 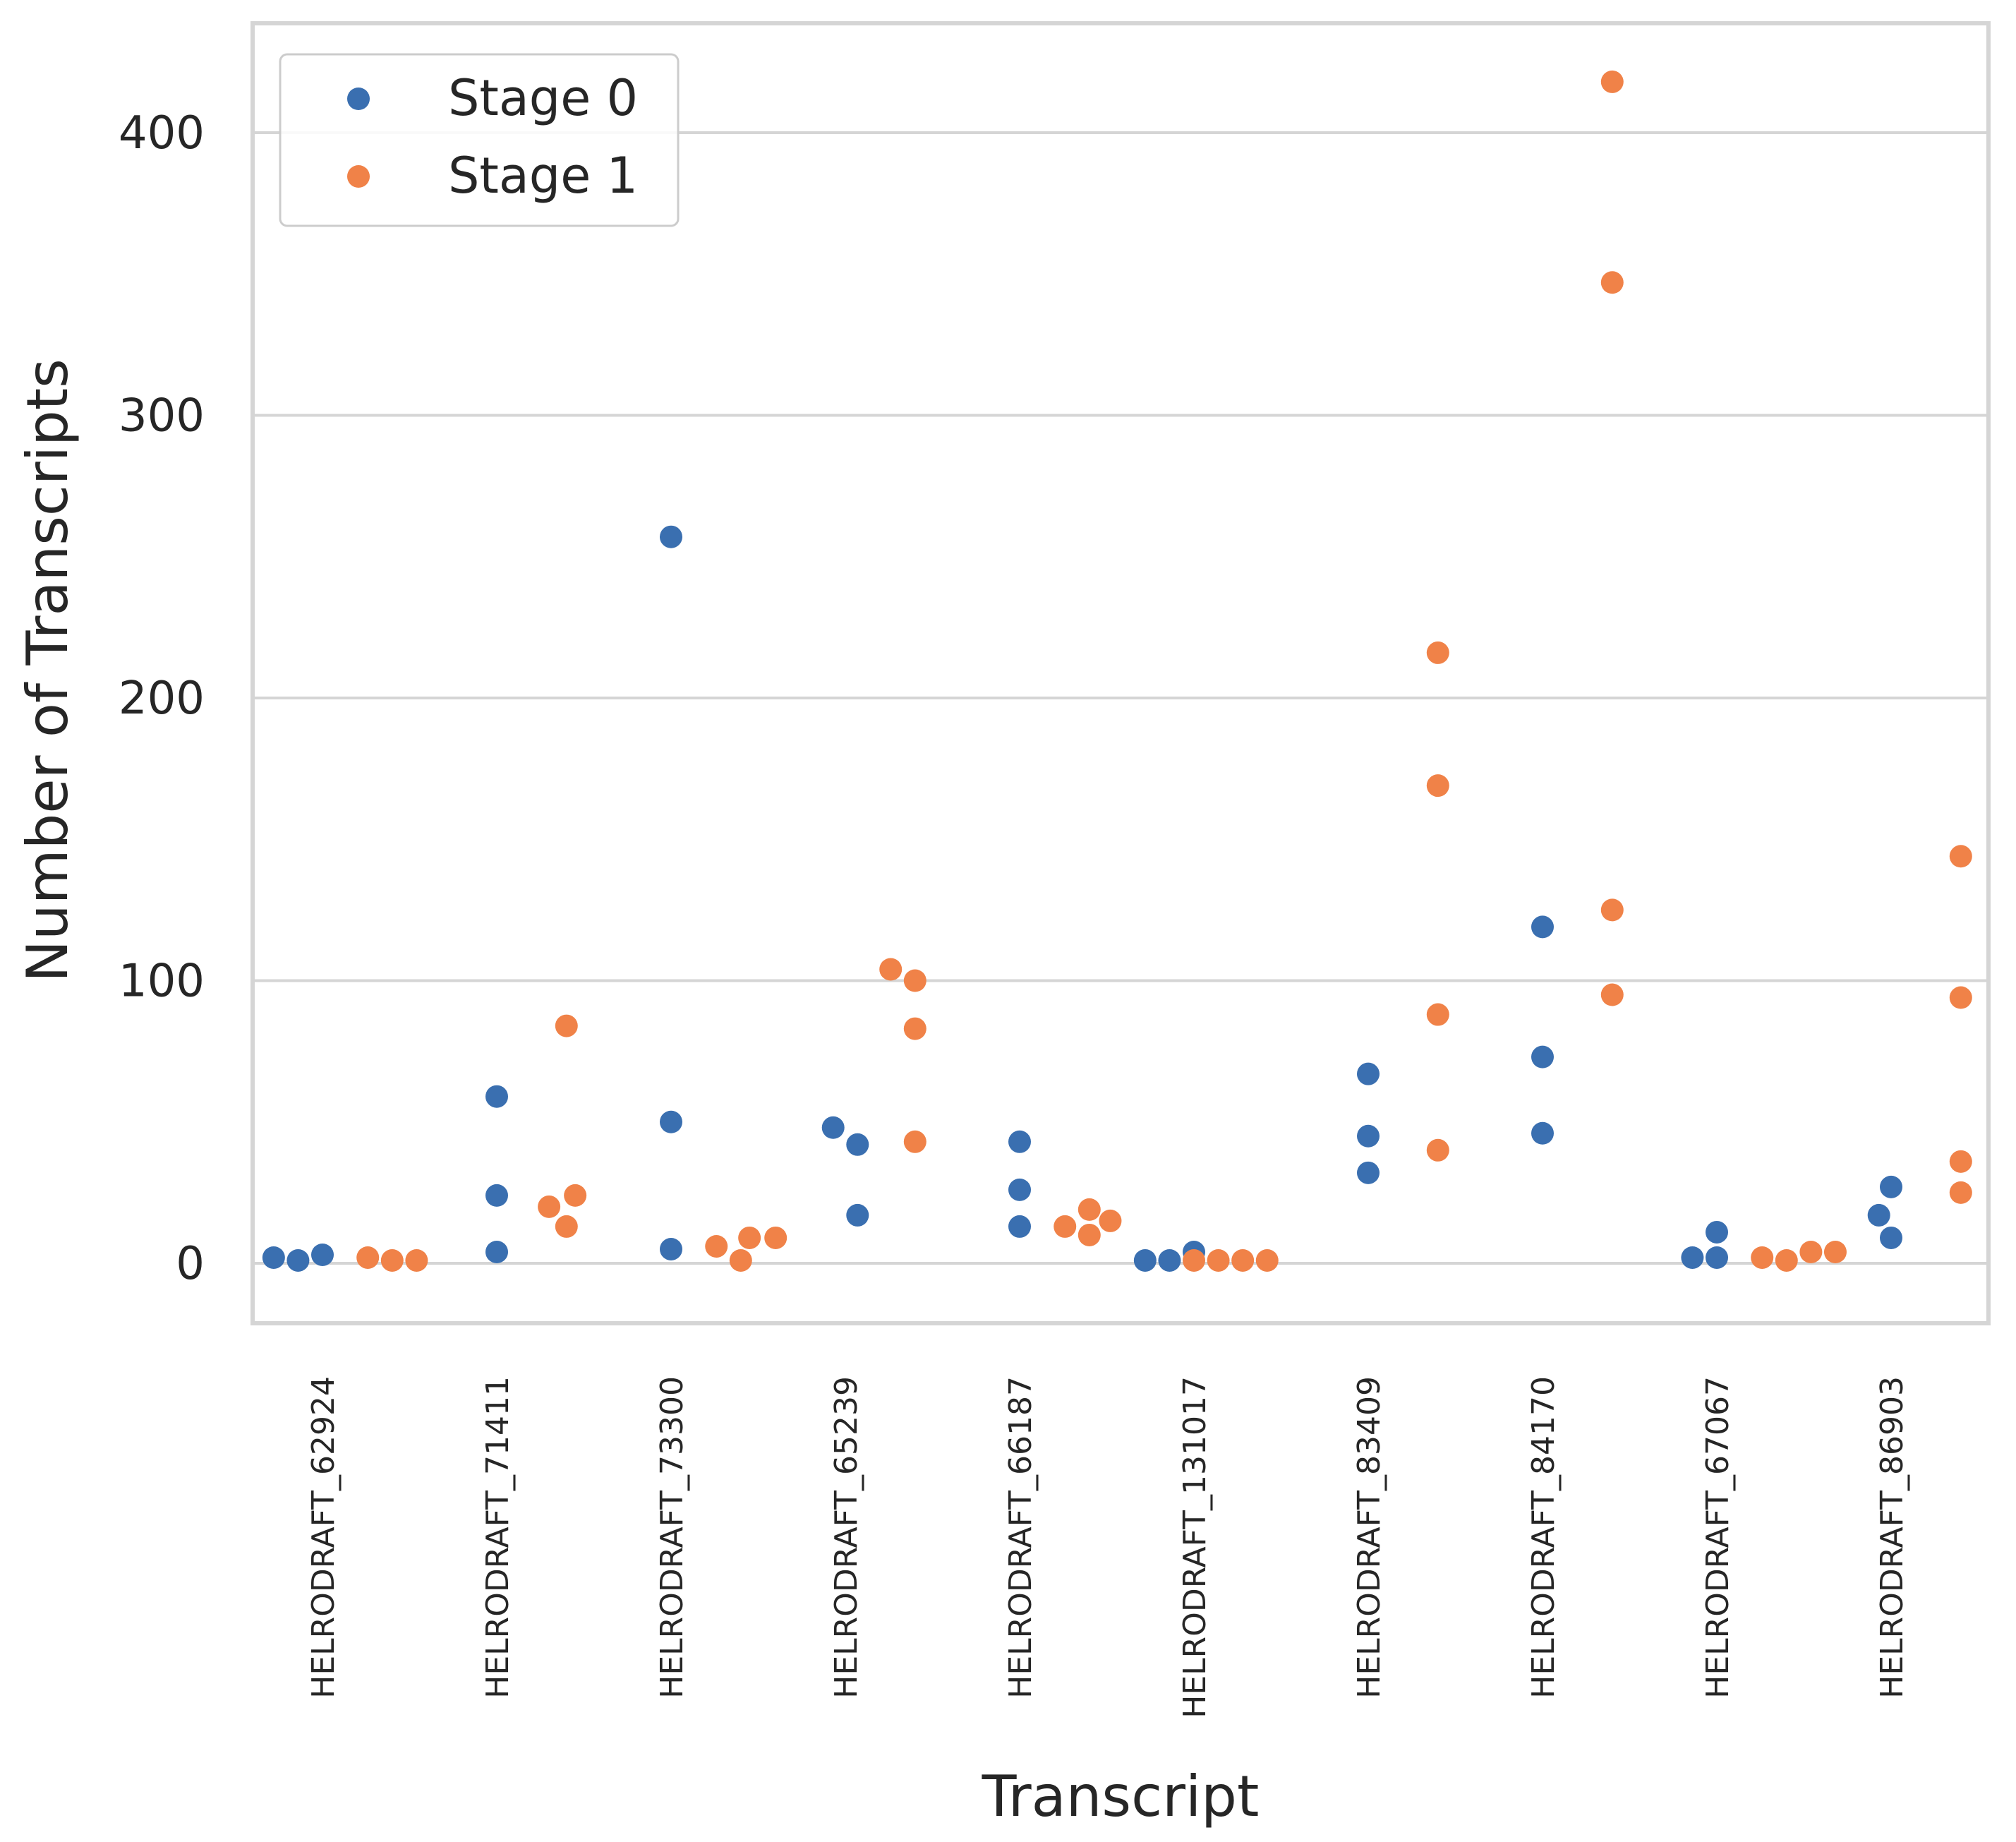 What do you see at coordinates (1021, 1537) in the screenshot?
I see `x-tick-label: HELRODRAFT_66187` at bounding box center [1021, 1537].